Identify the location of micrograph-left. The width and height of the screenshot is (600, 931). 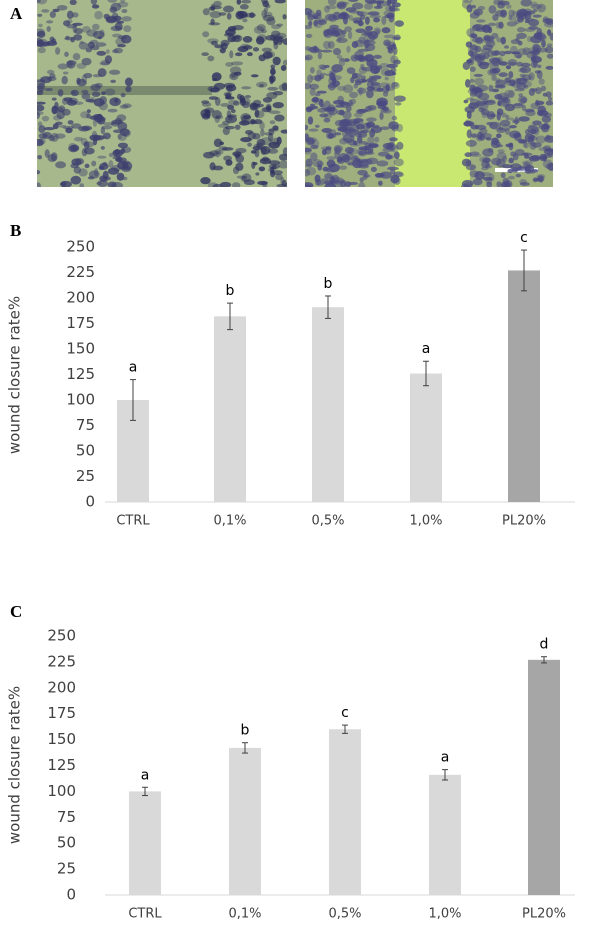
(162, 93).